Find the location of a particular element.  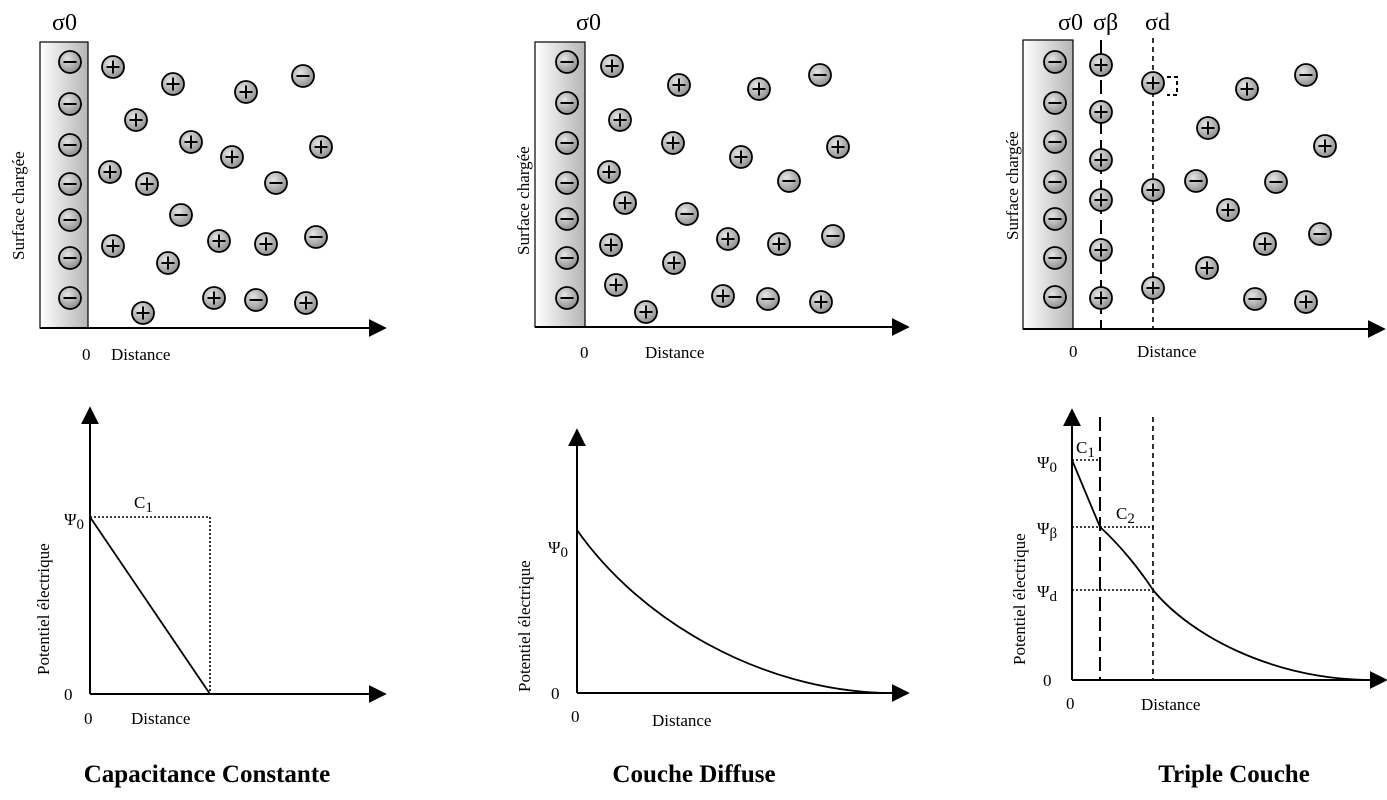

label-text: Ψd is located at coordinates (1047, 593).